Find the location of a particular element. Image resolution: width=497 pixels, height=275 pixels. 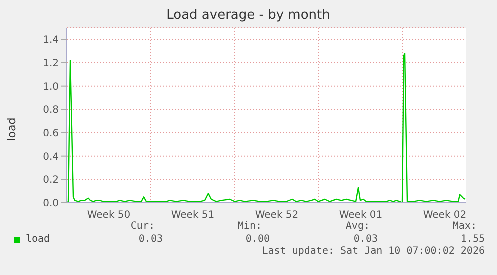

y-tick-label: 0.8 is located at coordinates (51, 110).